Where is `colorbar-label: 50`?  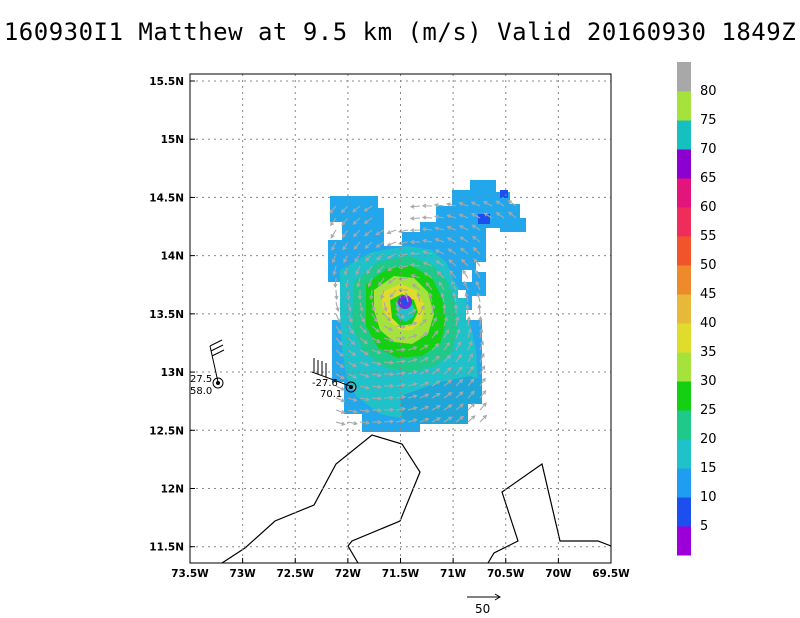
colorbar-label: 50 is located at coordinates (708, 265).